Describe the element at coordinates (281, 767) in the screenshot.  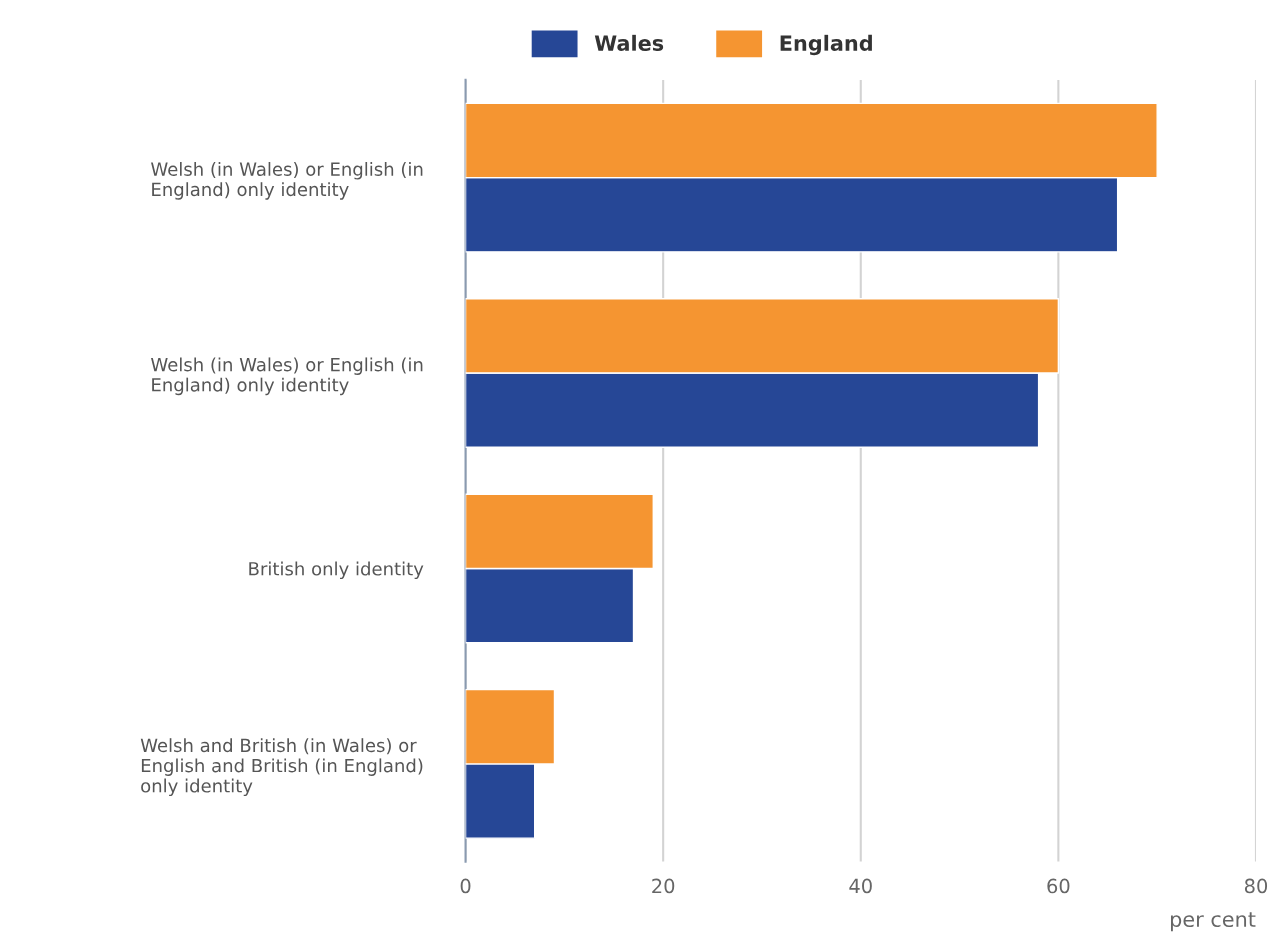
I see `y-tick-label: Welsh and British (in Wales) or English and British (in England) only identity` at that location.